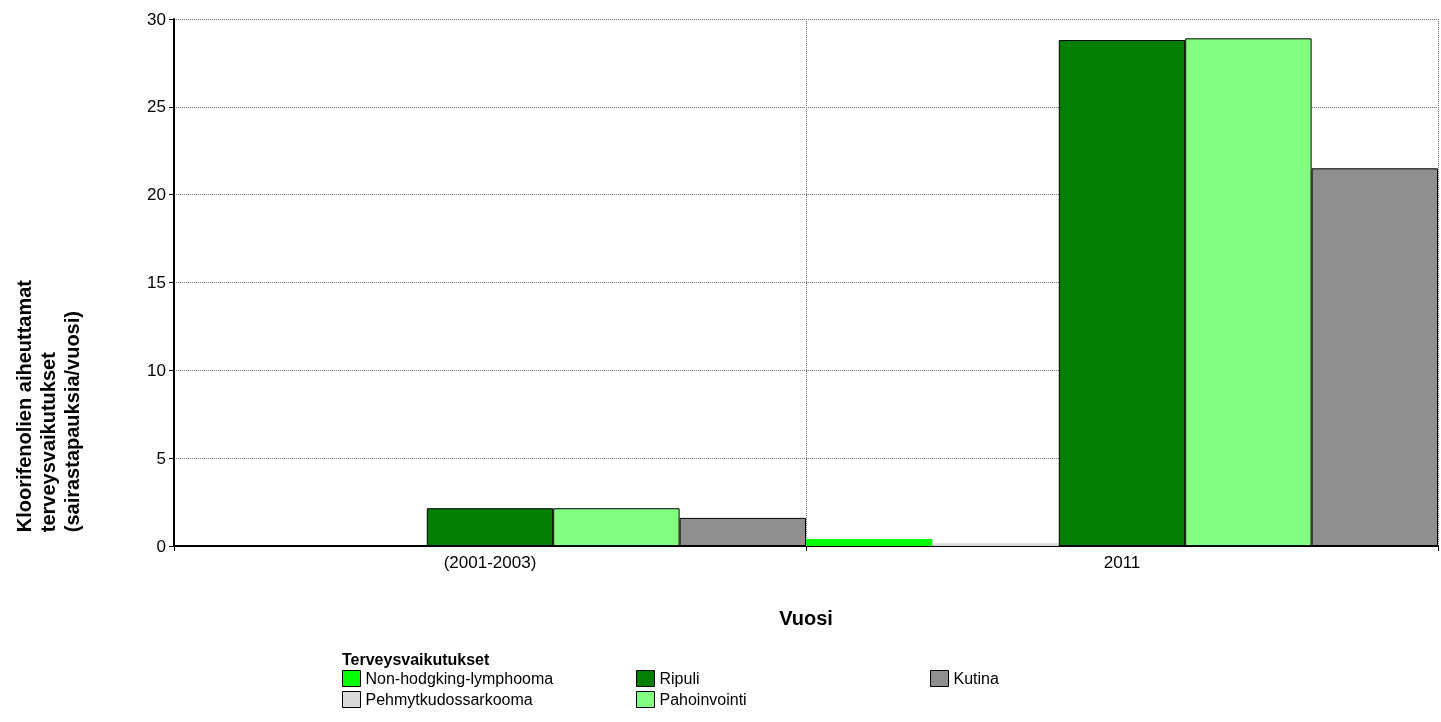  Describe the element at coordinates (161, 546) in the screenshot. I see `y-tick-label: 0` at that location.